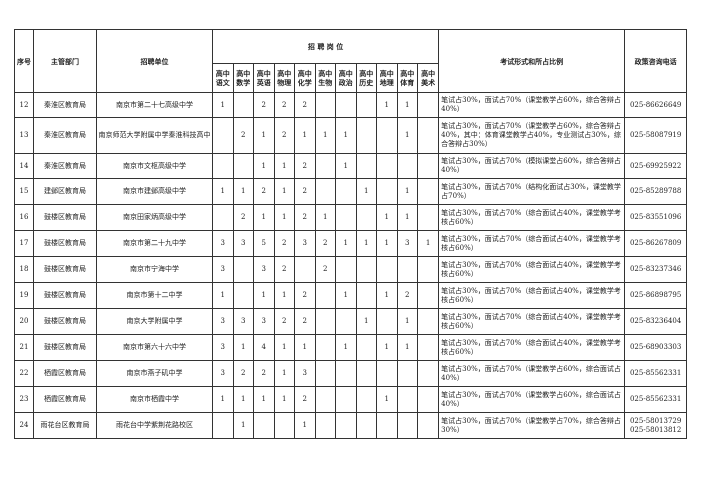  What do you see at coordinates (366, 78) in the screenshot?
I see `header-subject: 高中历史` at bounding box center [366, 78].